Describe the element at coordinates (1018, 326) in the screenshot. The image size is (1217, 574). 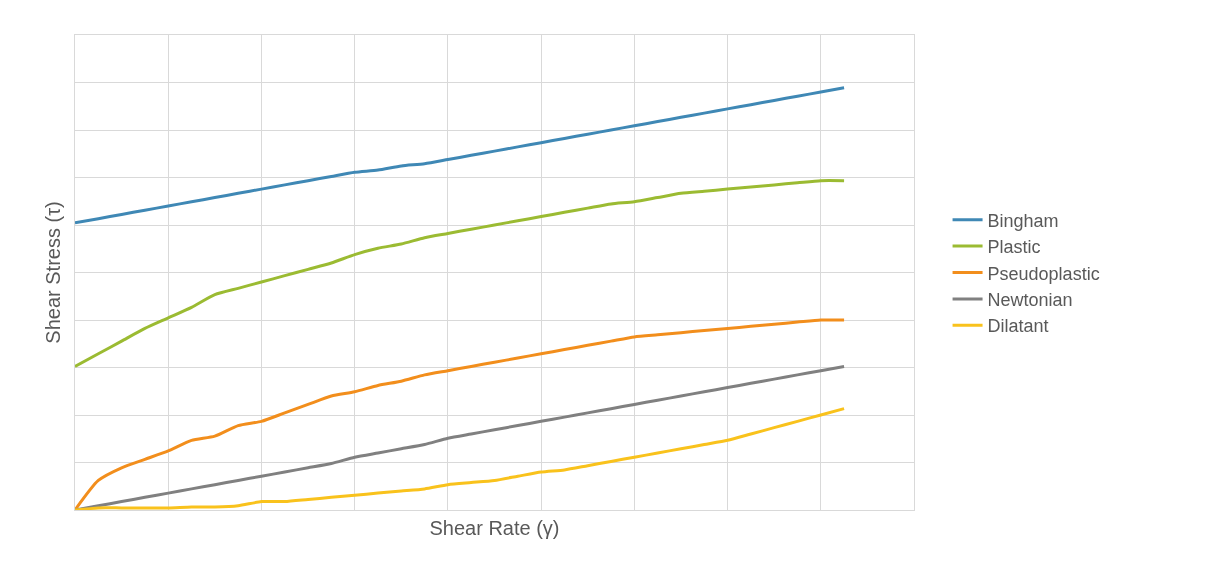
I see `legend-label: Dilatant` at that location.